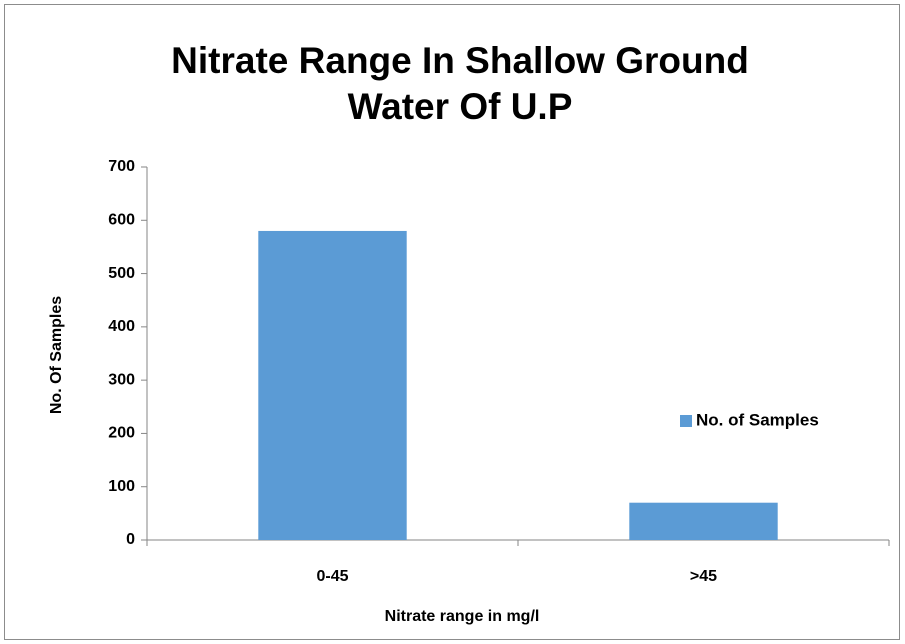  What do you see at coordinates (121, 486) in the screenshot?
I see `y-tick-label: 100` at bounding box center [121, 486].